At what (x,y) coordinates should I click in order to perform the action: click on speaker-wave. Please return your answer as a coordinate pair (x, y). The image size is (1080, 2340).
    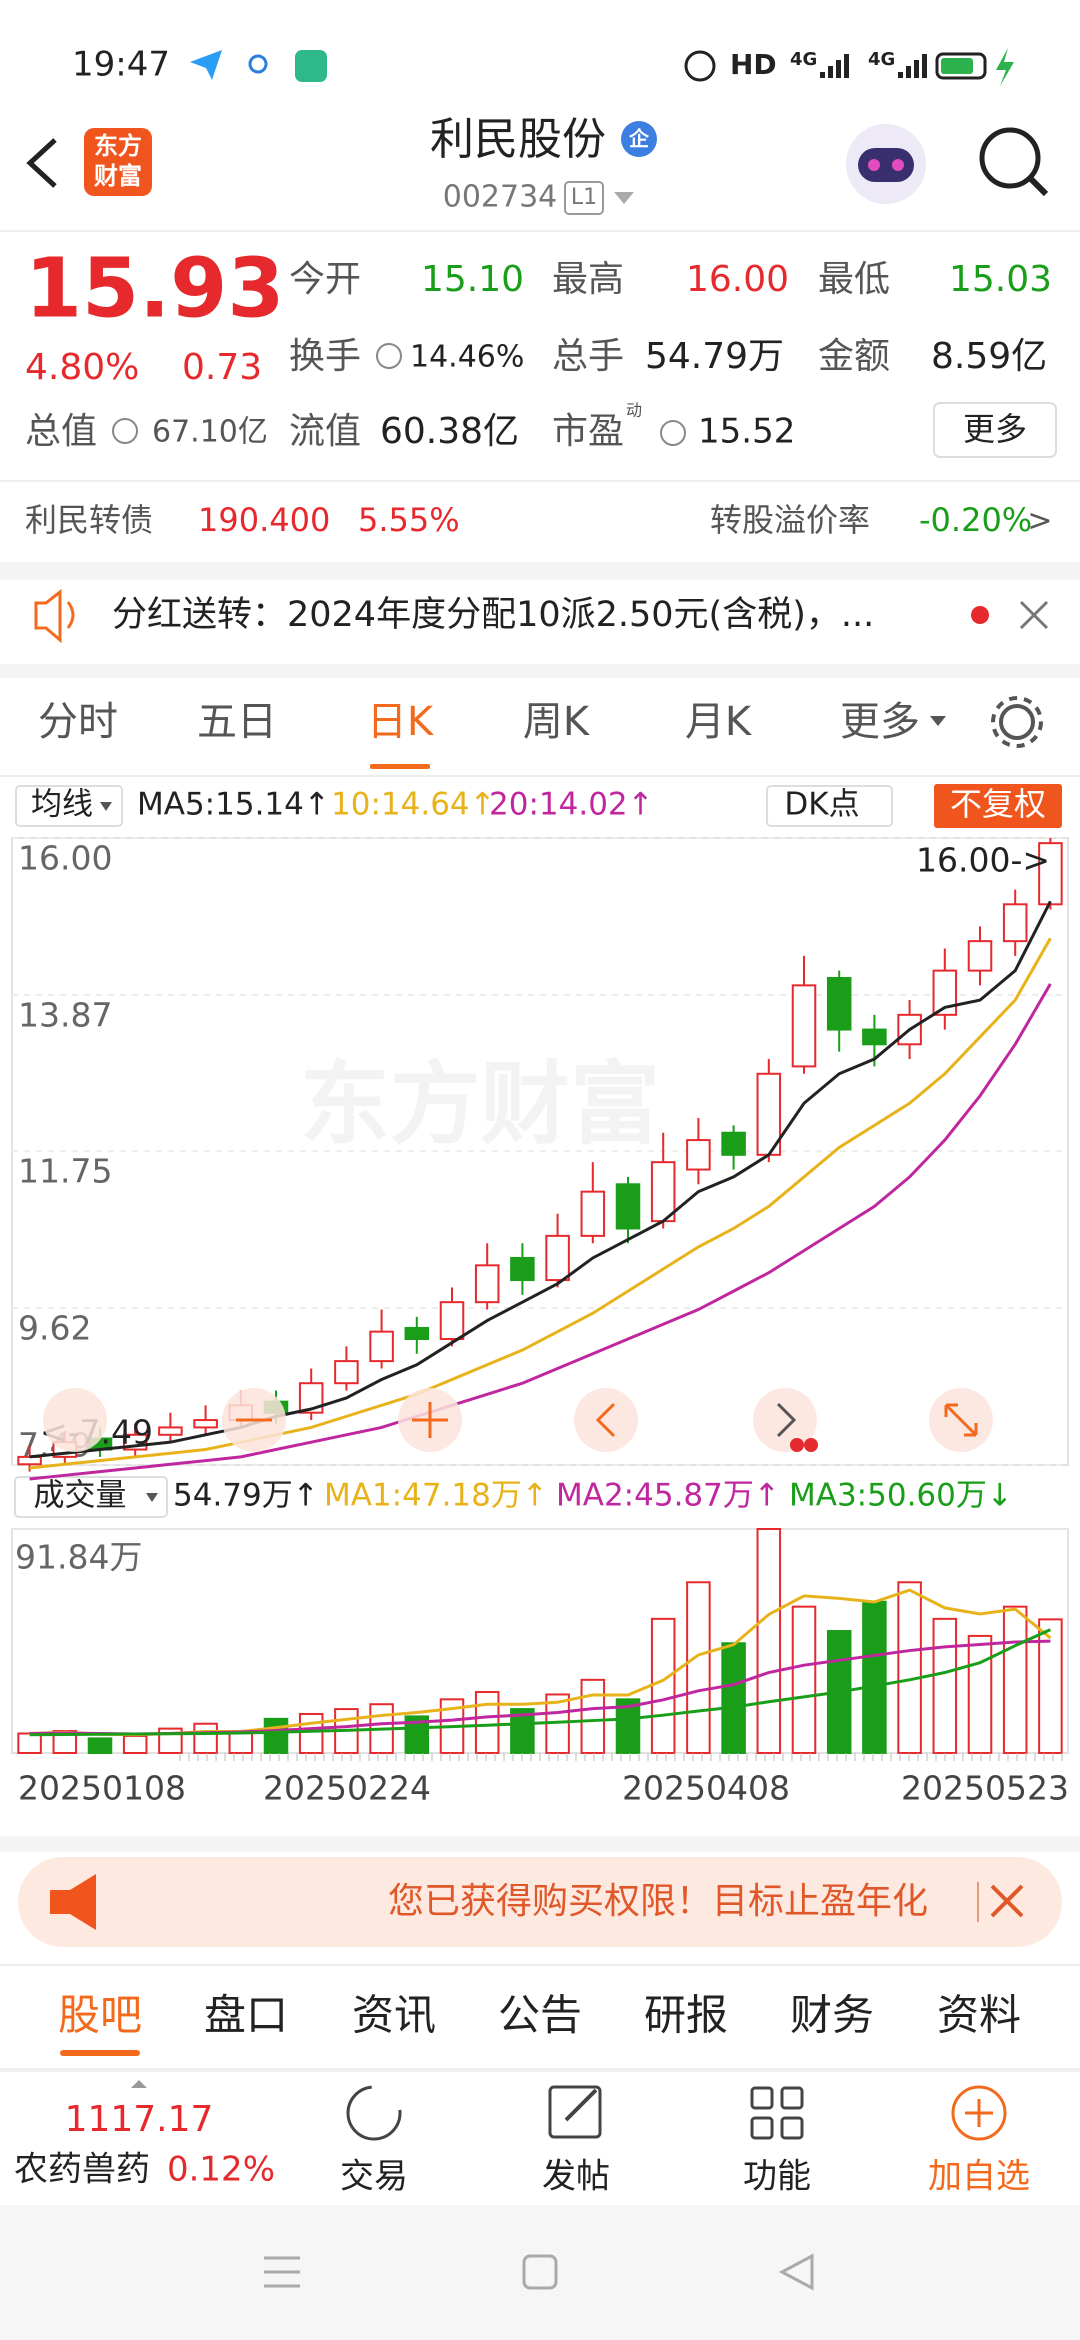
    Looking at the image, I should click on (70, 615).